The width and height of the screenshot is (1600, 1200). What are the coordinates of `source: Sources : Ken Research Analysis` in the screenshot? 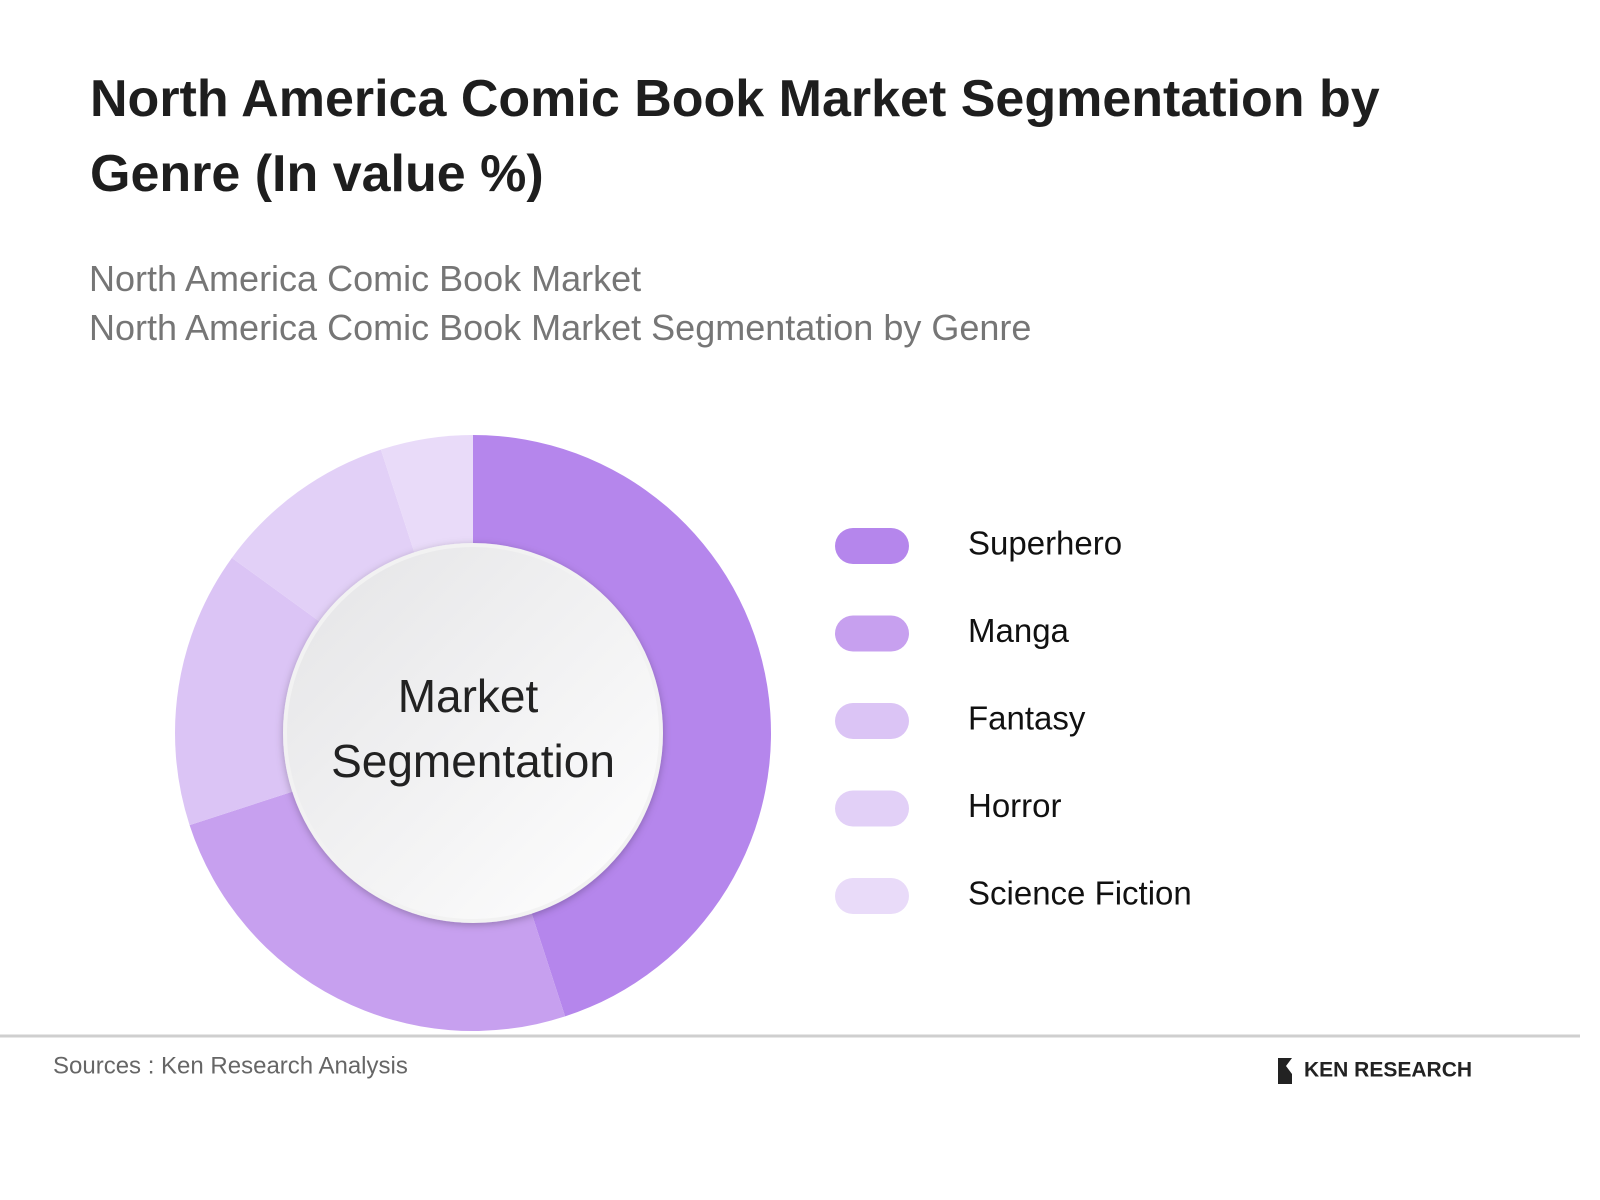 It's located at (230, 1065).